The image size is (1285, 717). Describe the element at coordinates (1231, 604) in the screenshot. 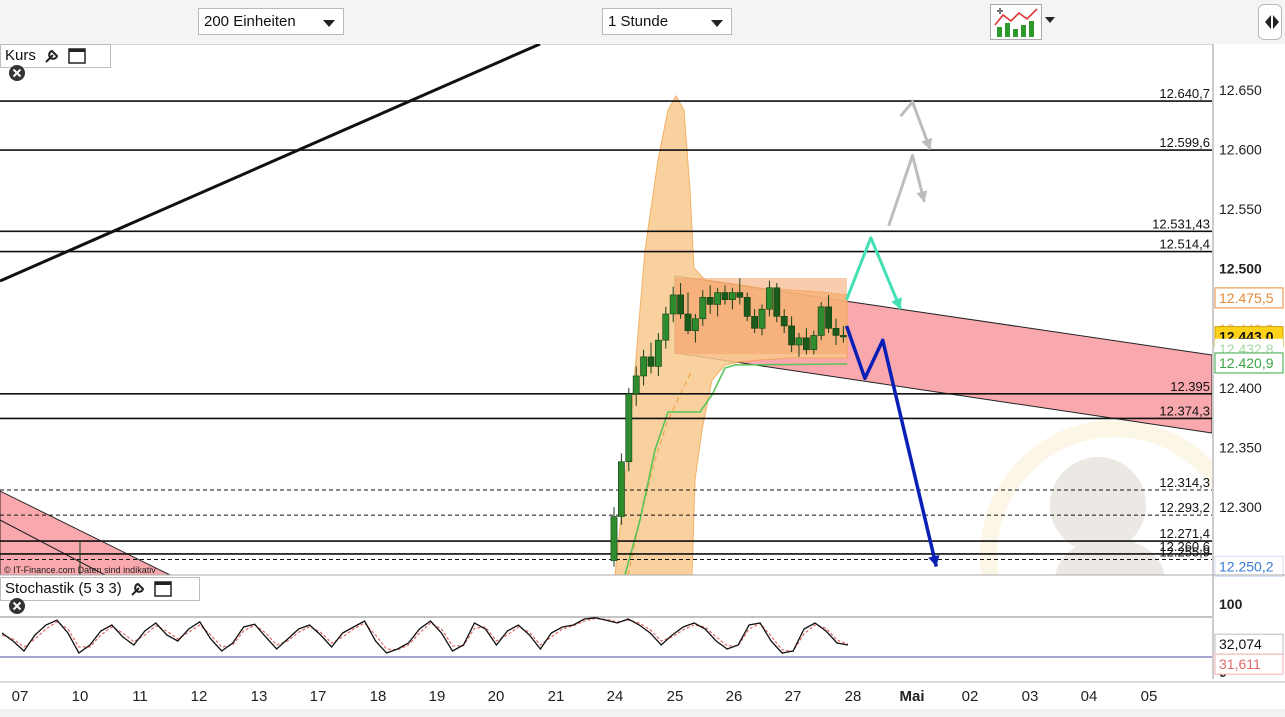

I see `stoch-tick-label: 100` at that location.